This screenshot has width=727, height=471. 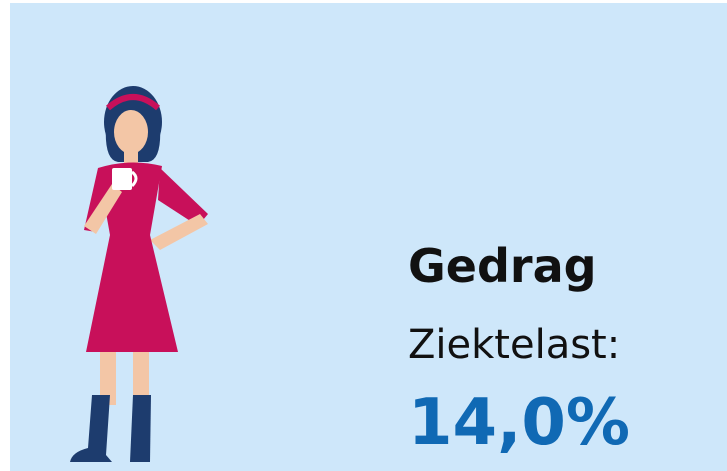 I want to click on title: Gedrag, so click(x=502, y=266).